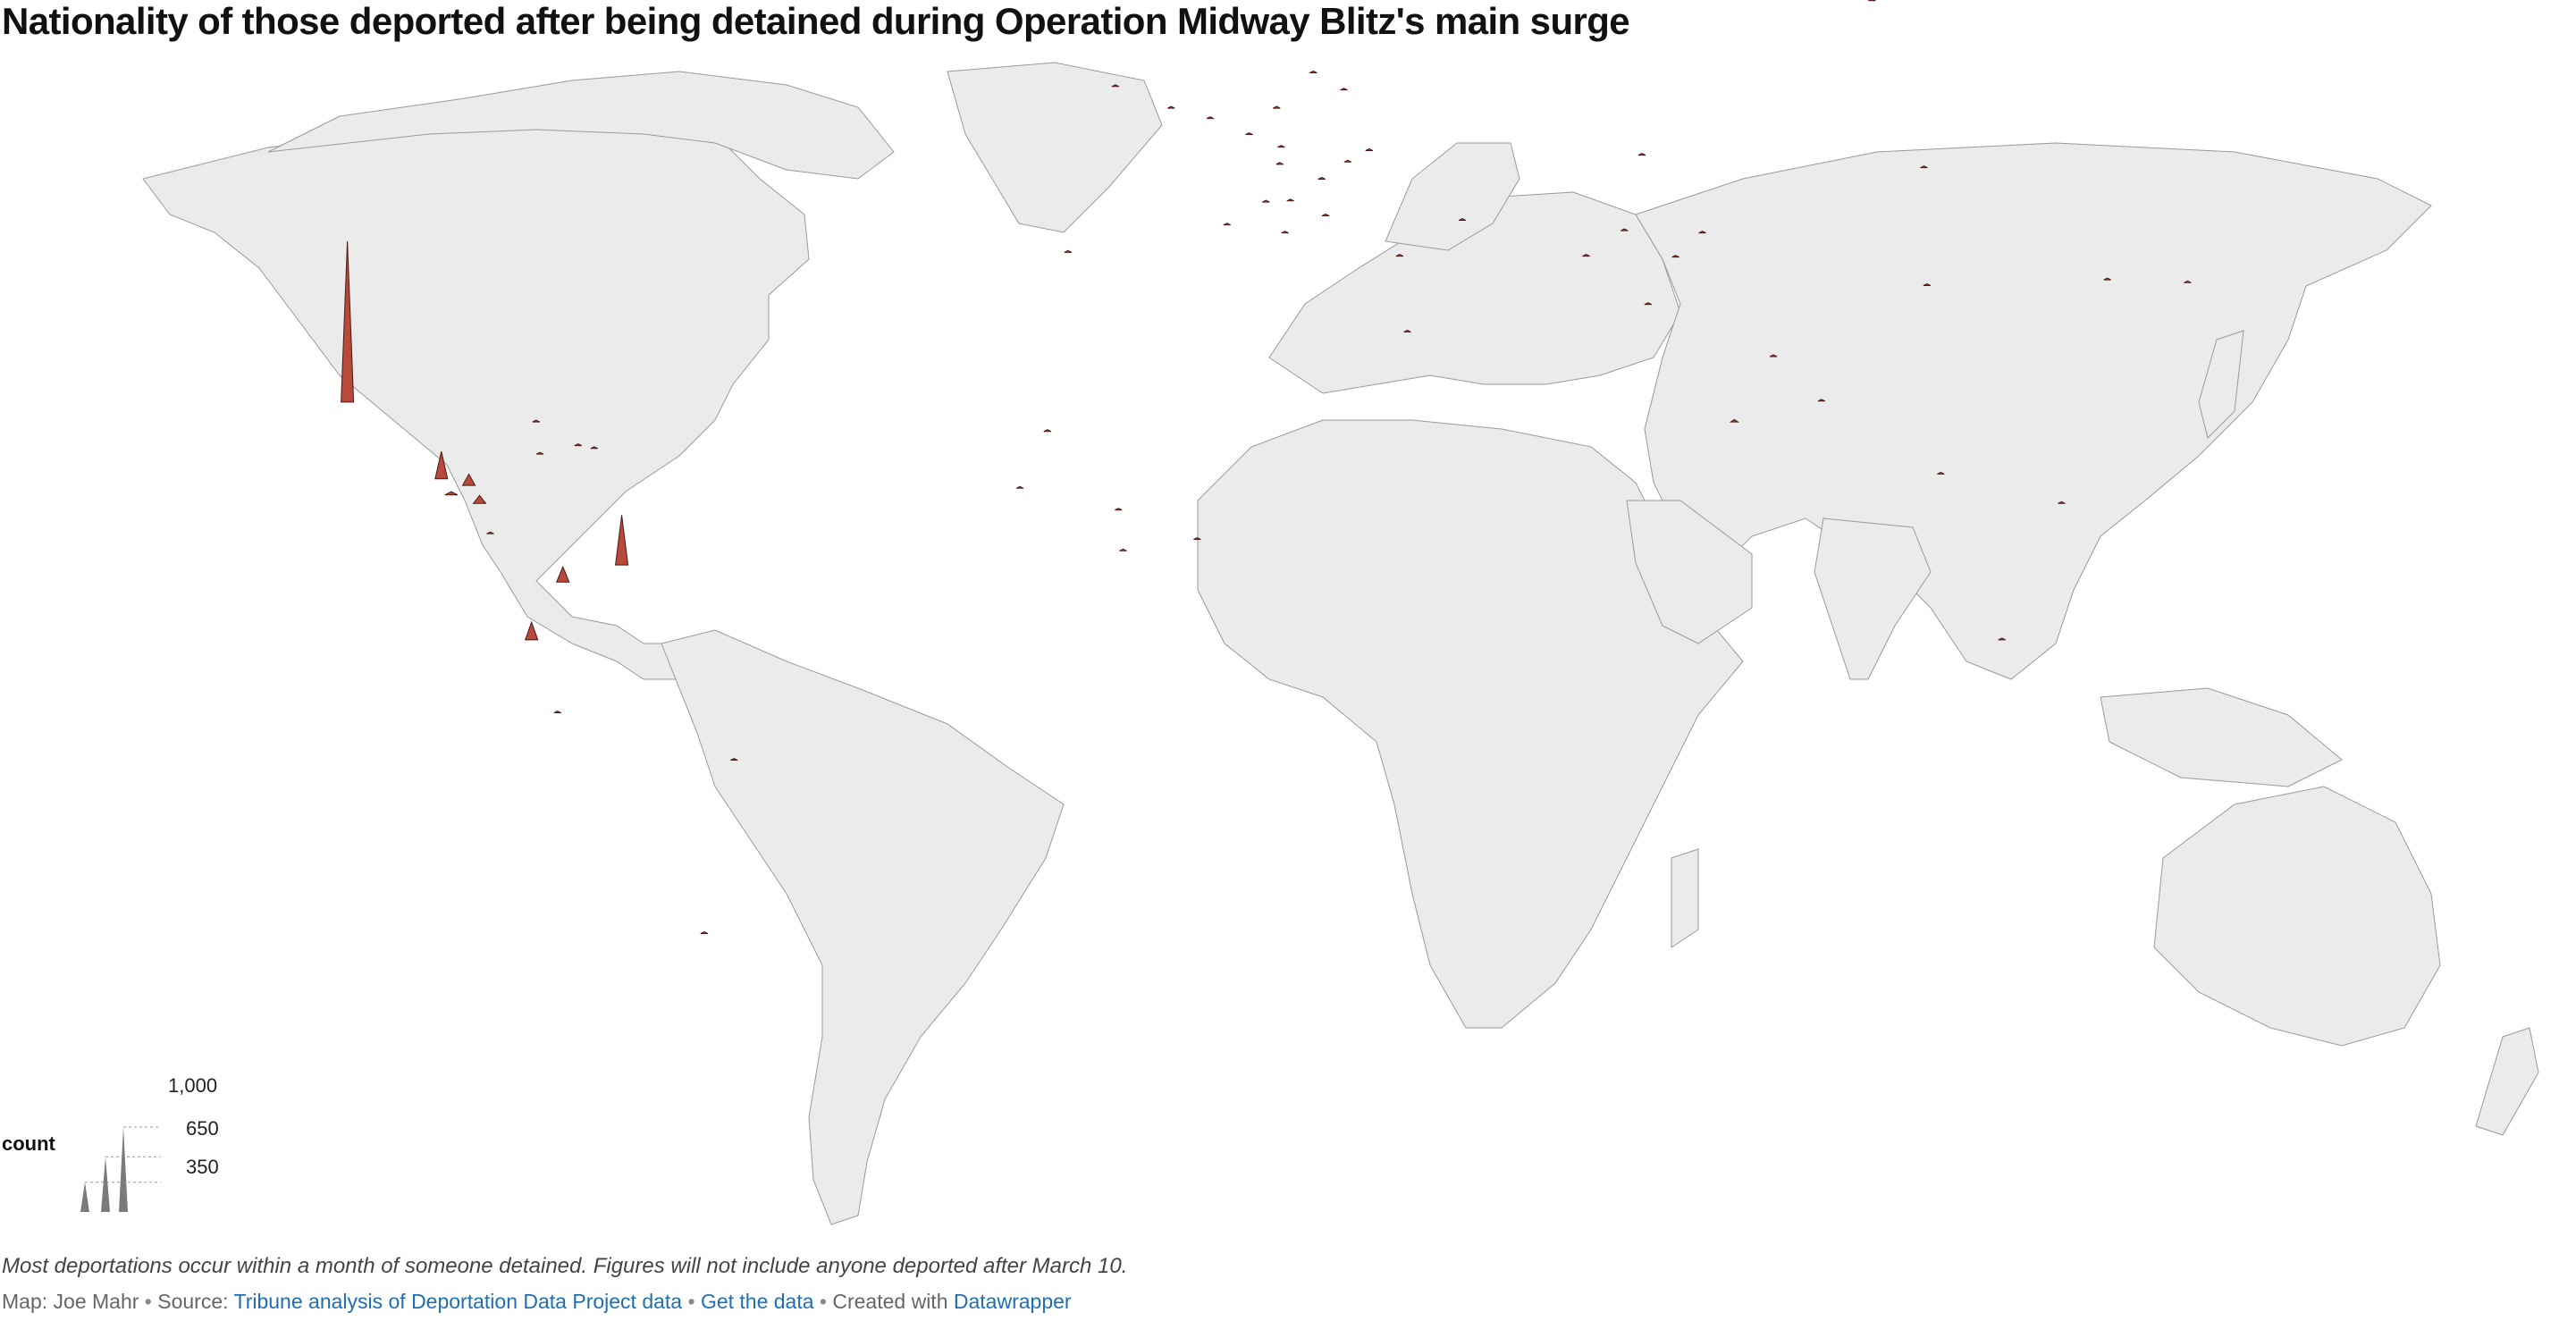 Image resolution: width=2576 pixels, height=1321 pixels. I want to click on spike-tajikistan: Tajikistan, so click(1675, 256).